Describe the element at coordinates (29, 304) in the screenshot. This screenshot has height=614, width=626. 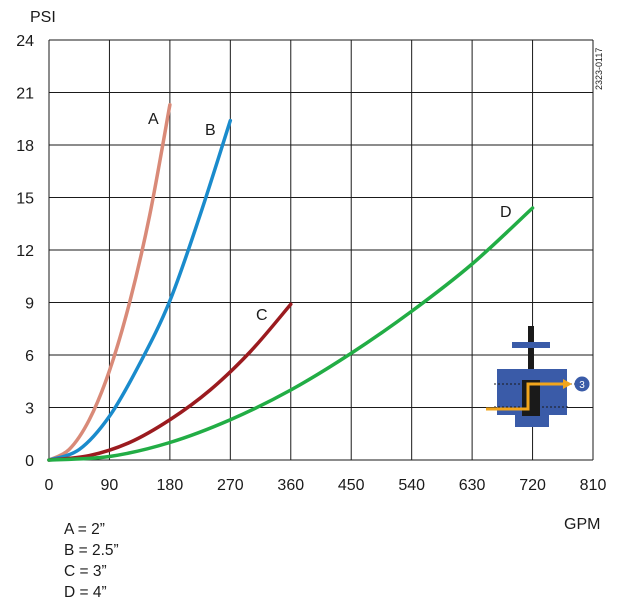
I see `y-tick-label: 9` at that location.